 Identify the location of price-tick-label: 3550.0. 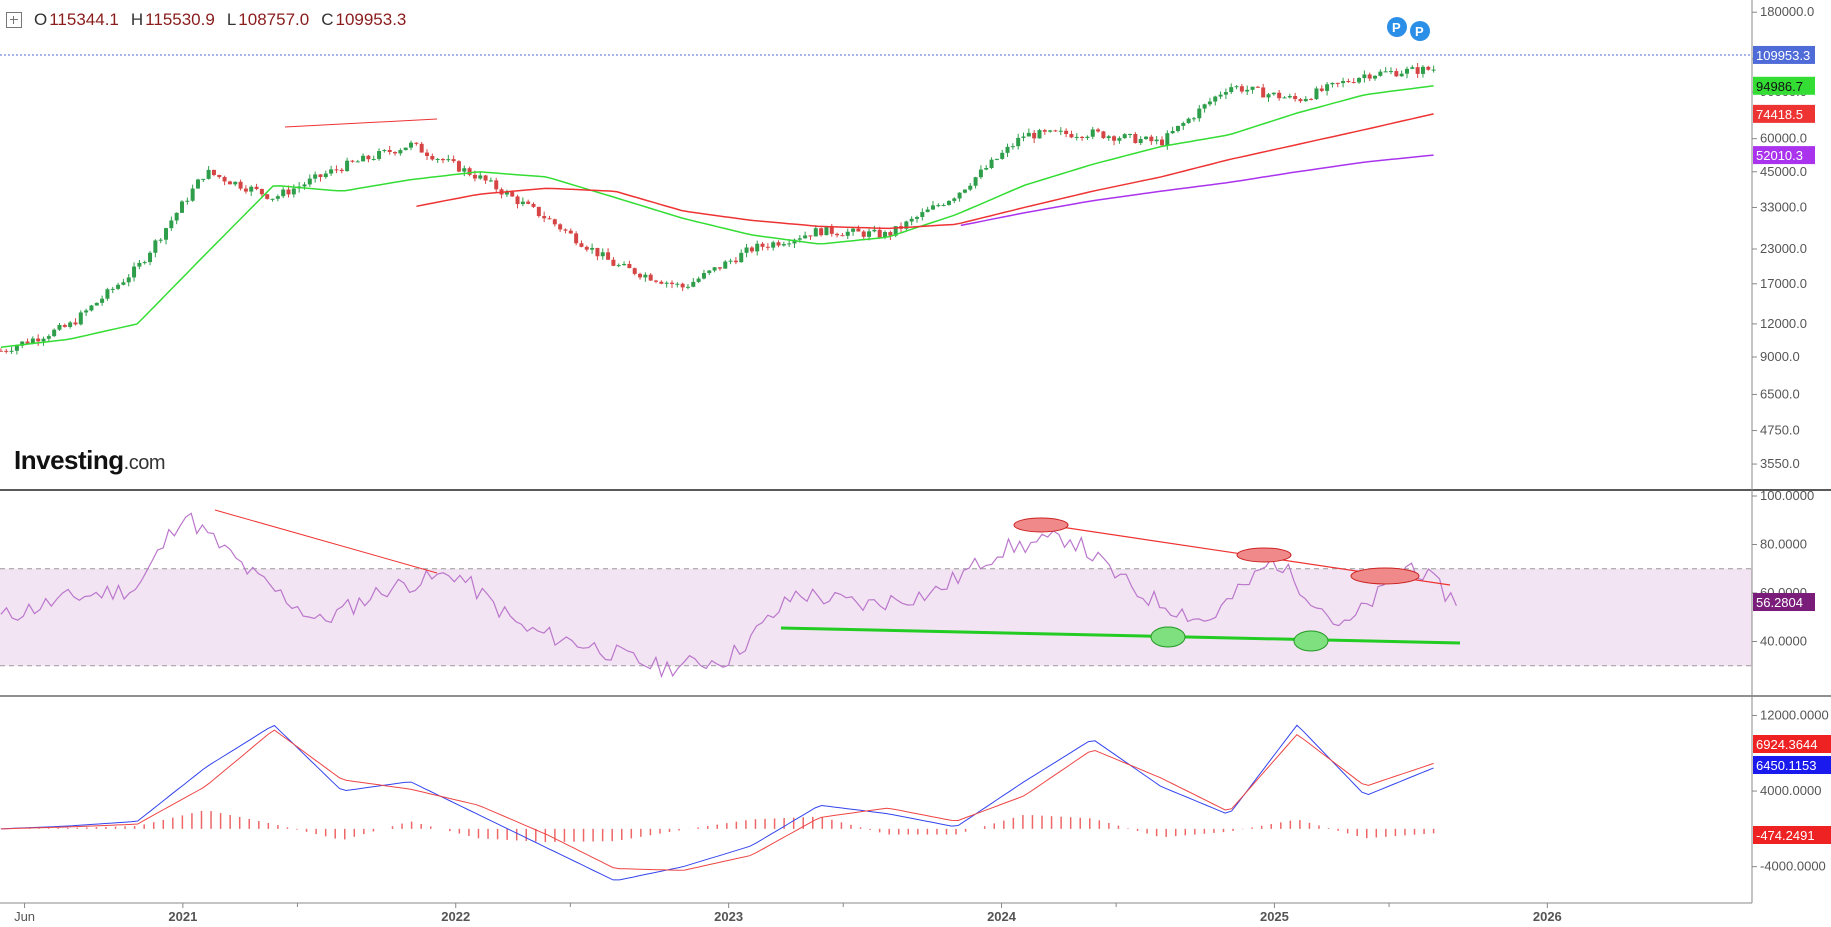
(1780, 463).